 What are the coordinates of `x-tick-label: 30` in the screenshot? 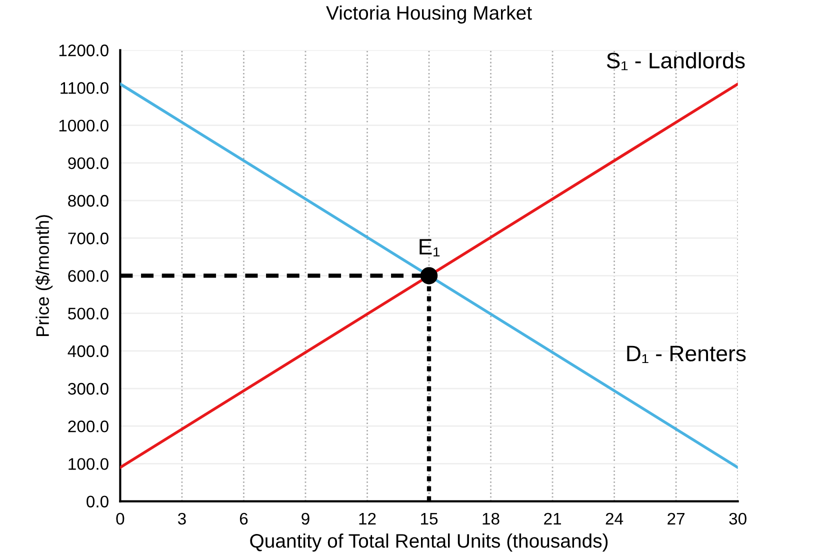 It's located at (737, 518).